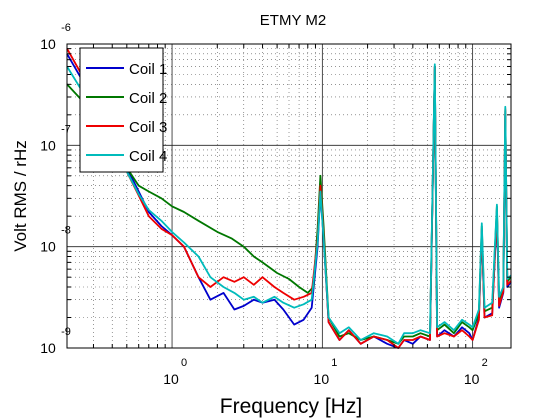  Describe the element at coordinates (148, 69) in the screenshot. I see `legend-label: Coil 1` at that location.